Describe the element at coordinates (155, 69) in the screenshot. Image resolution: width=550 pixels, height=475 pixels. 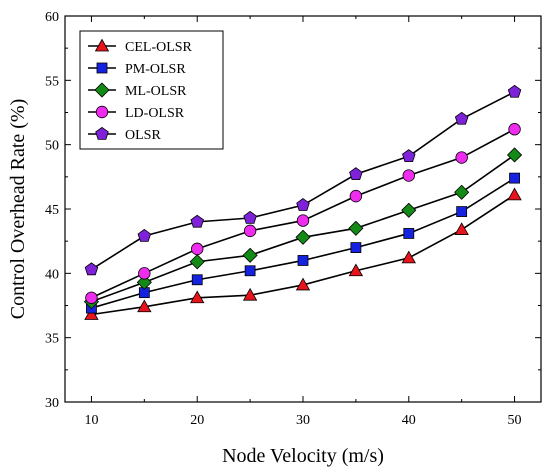
I see `legend-label: PM-OLSR` at that location.